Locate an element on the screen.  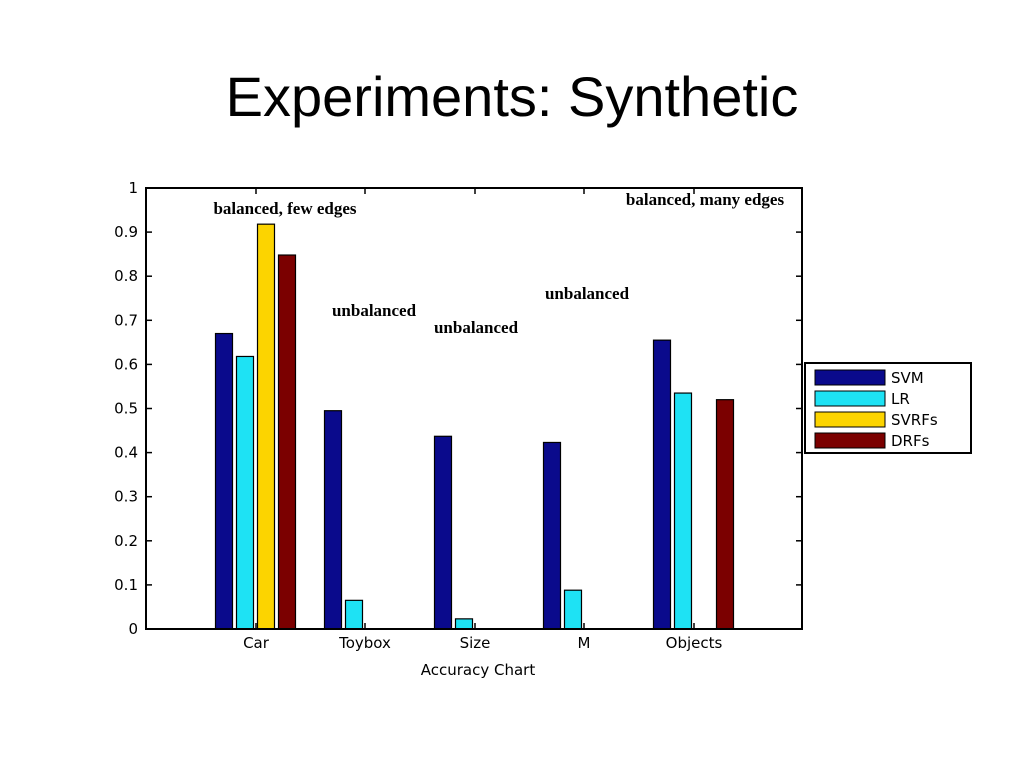
legend: SVM LR SVRFs DRFs is located at coordinates (888, 408).